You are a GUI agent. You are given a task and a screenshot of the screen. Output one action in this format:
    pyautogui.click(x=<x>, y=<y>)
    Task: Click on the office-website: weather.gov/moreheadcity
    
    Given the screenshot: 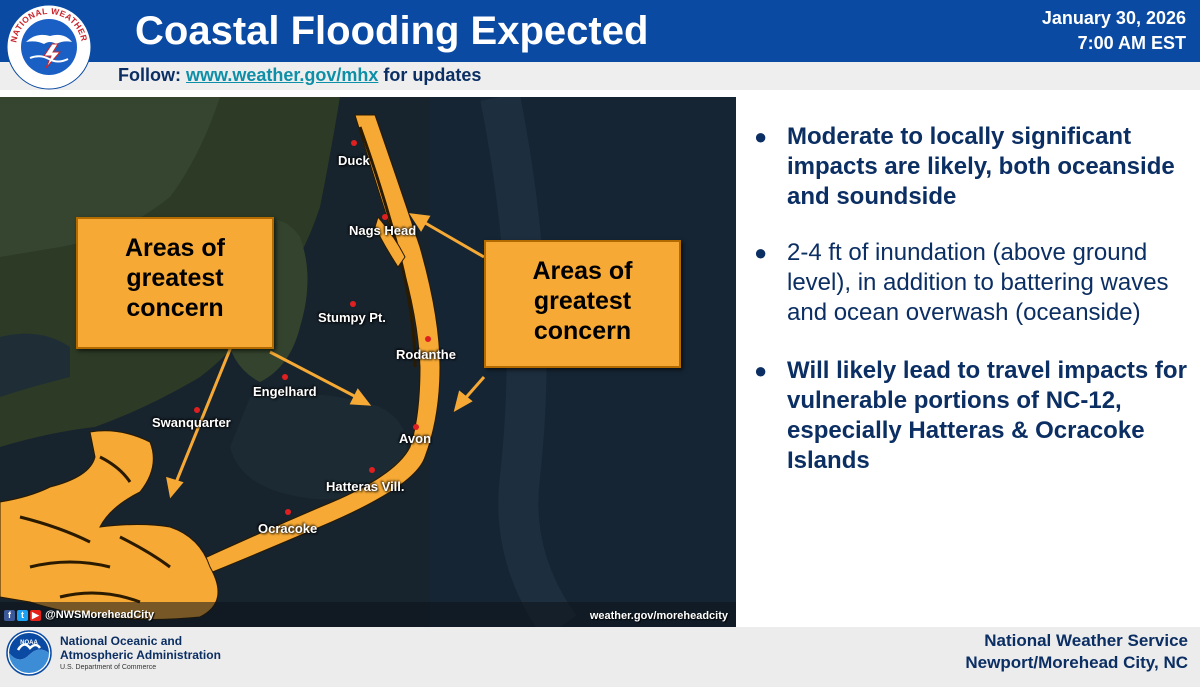 What is the action you would take?
    pyautogui.click(x=658, y=616)
    